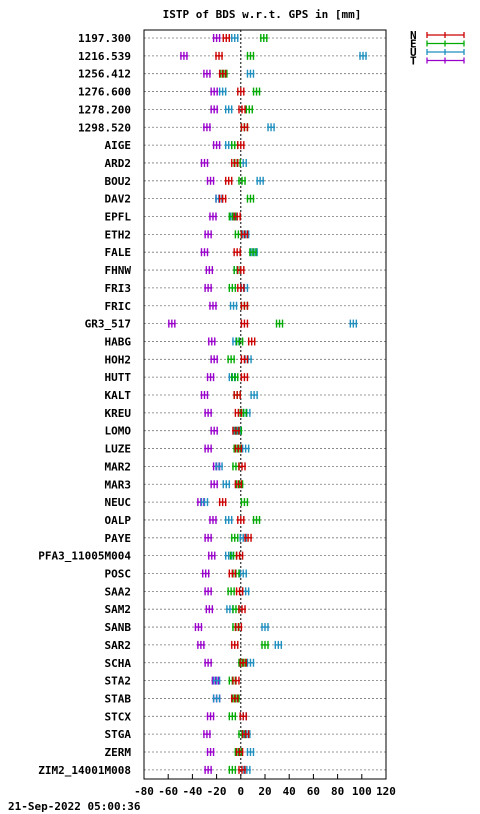 This screenshot has height=814, width=480. I want to click on station-label: PFA3_11005M004, so click(84, 556).